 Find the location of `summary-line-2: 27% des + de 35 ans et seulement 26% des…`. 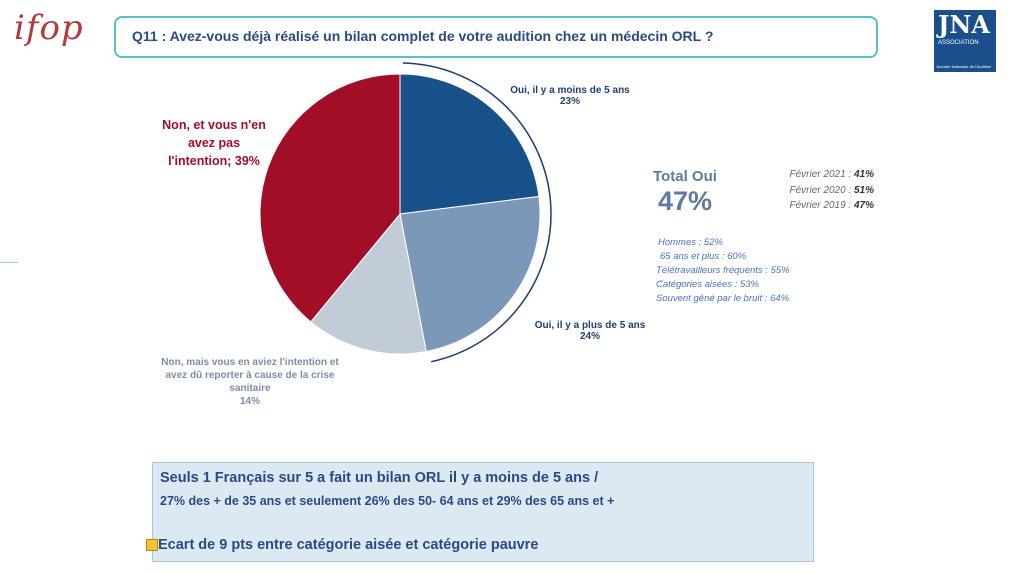

summary-line-2: 27% des + de 35 ans et seulement 26% des… is located at coordinates (387, 501).